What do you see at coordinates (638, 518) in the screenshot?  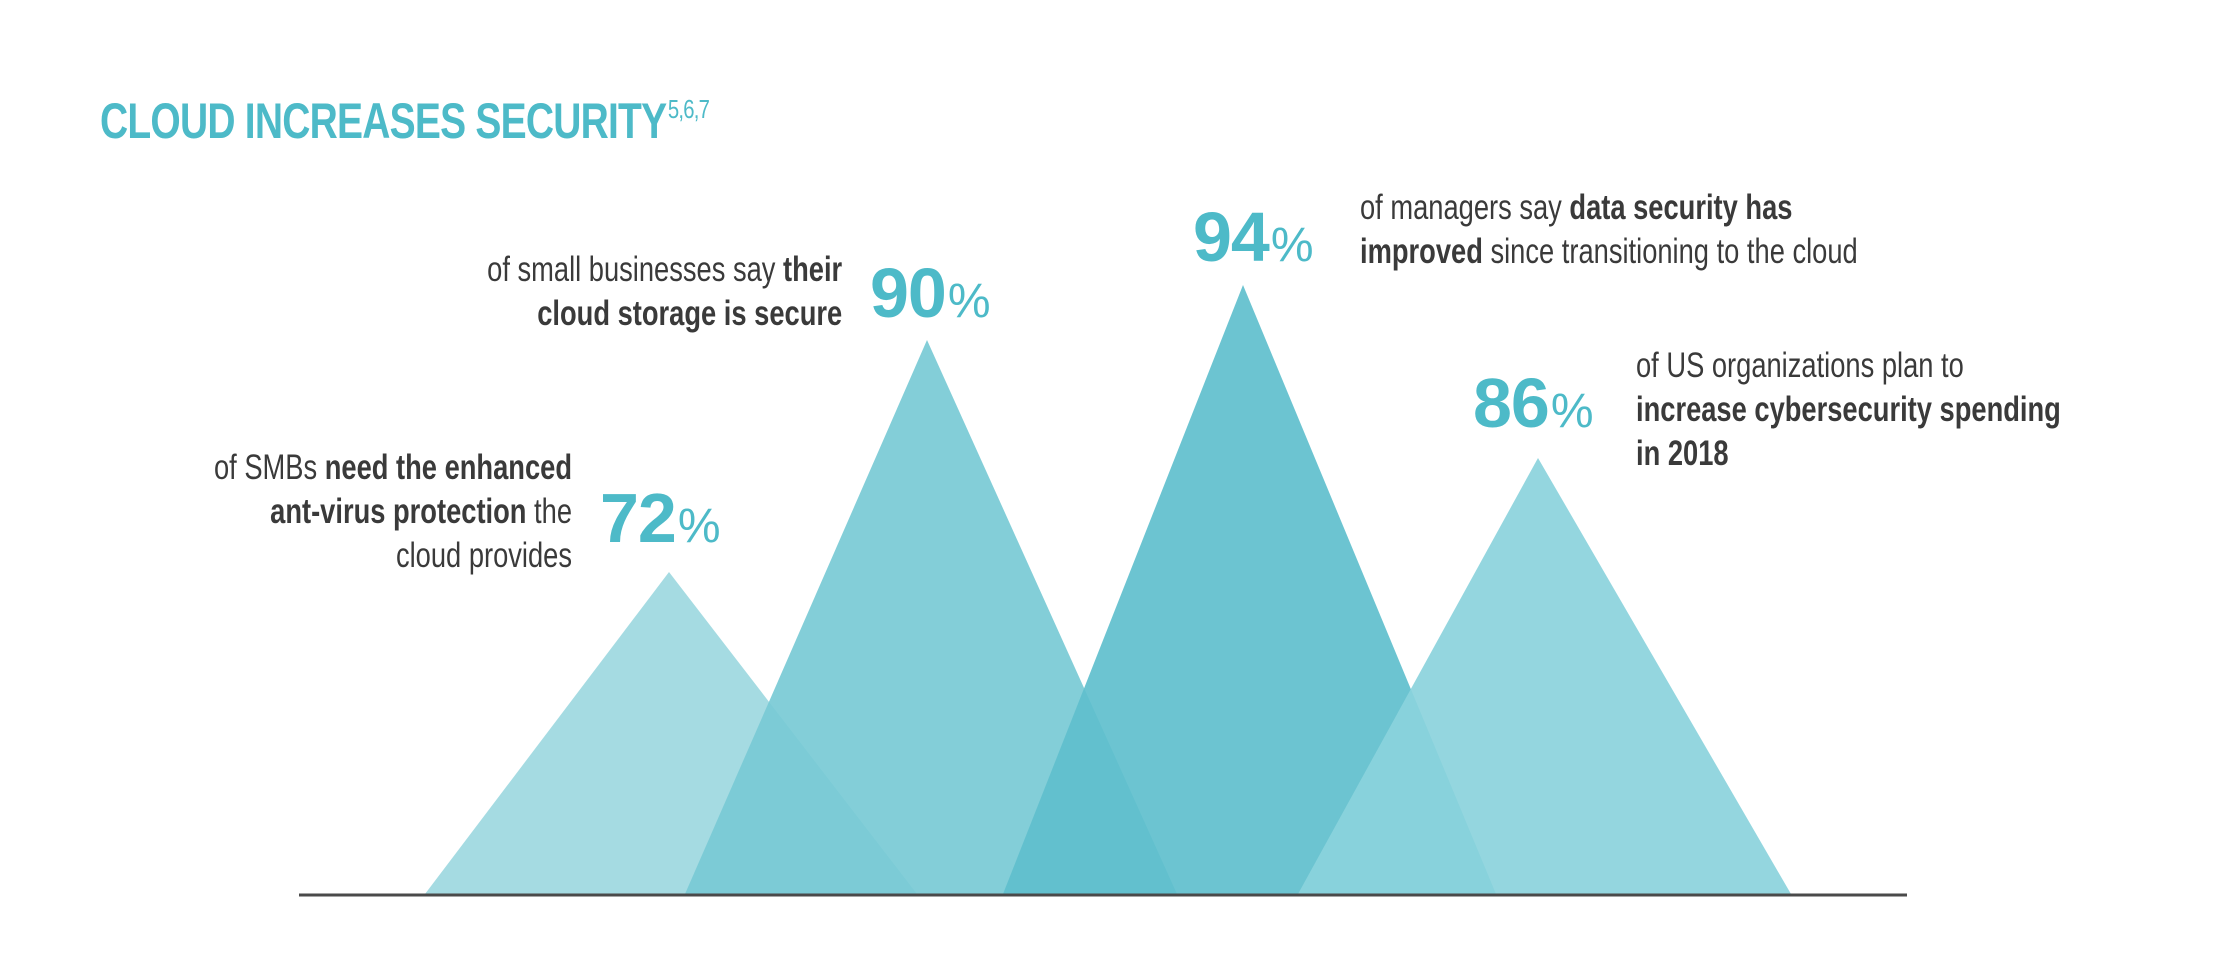 I see `stat-number: 72` at bounding box center [638, 518].